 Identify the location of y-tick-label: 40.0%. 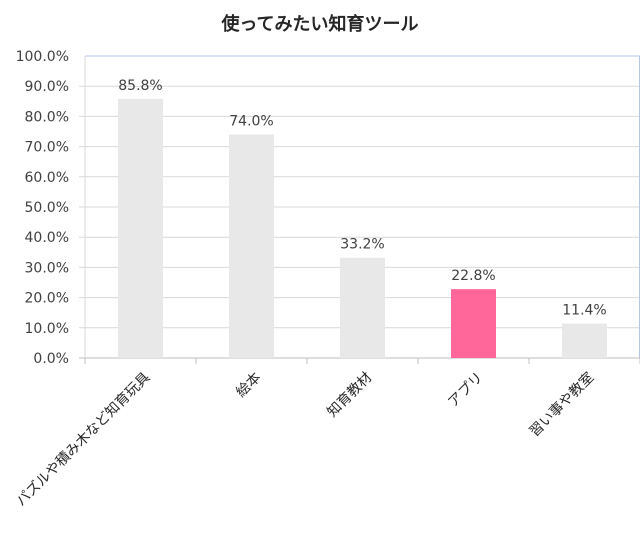
(47, 238).